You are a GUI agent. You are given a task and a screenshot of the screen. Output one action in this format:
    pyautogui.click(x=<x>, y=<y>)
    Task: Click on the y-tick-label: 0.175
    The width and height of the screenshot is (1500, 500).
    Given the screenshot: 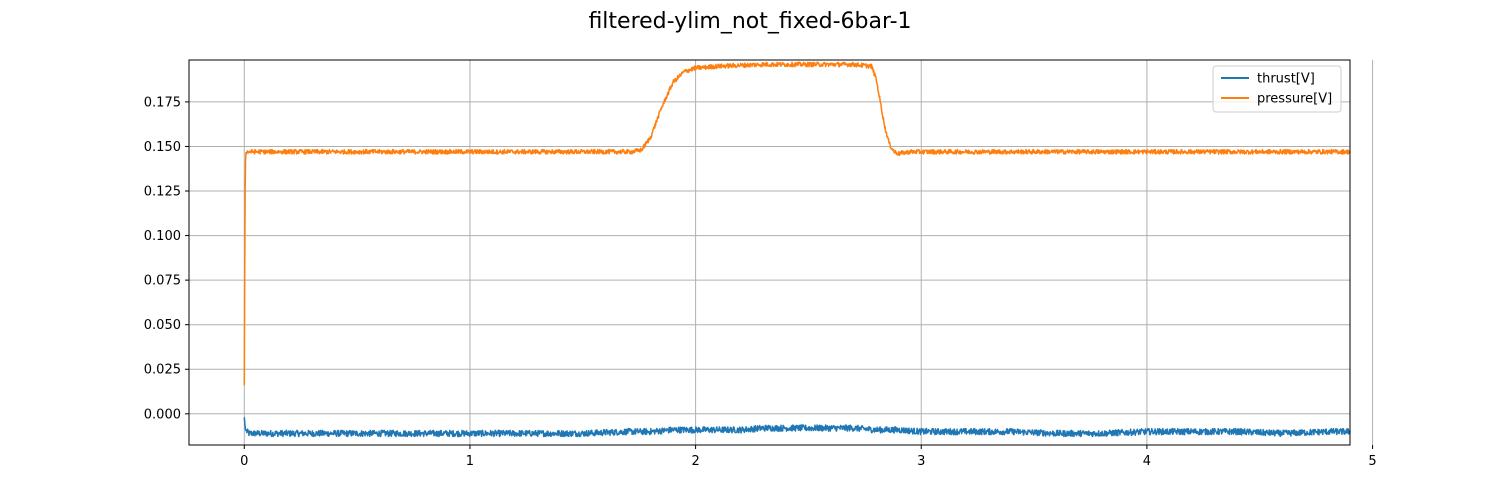 What is the action you would take?
    pyautogui.click(x=162, y=102)
    